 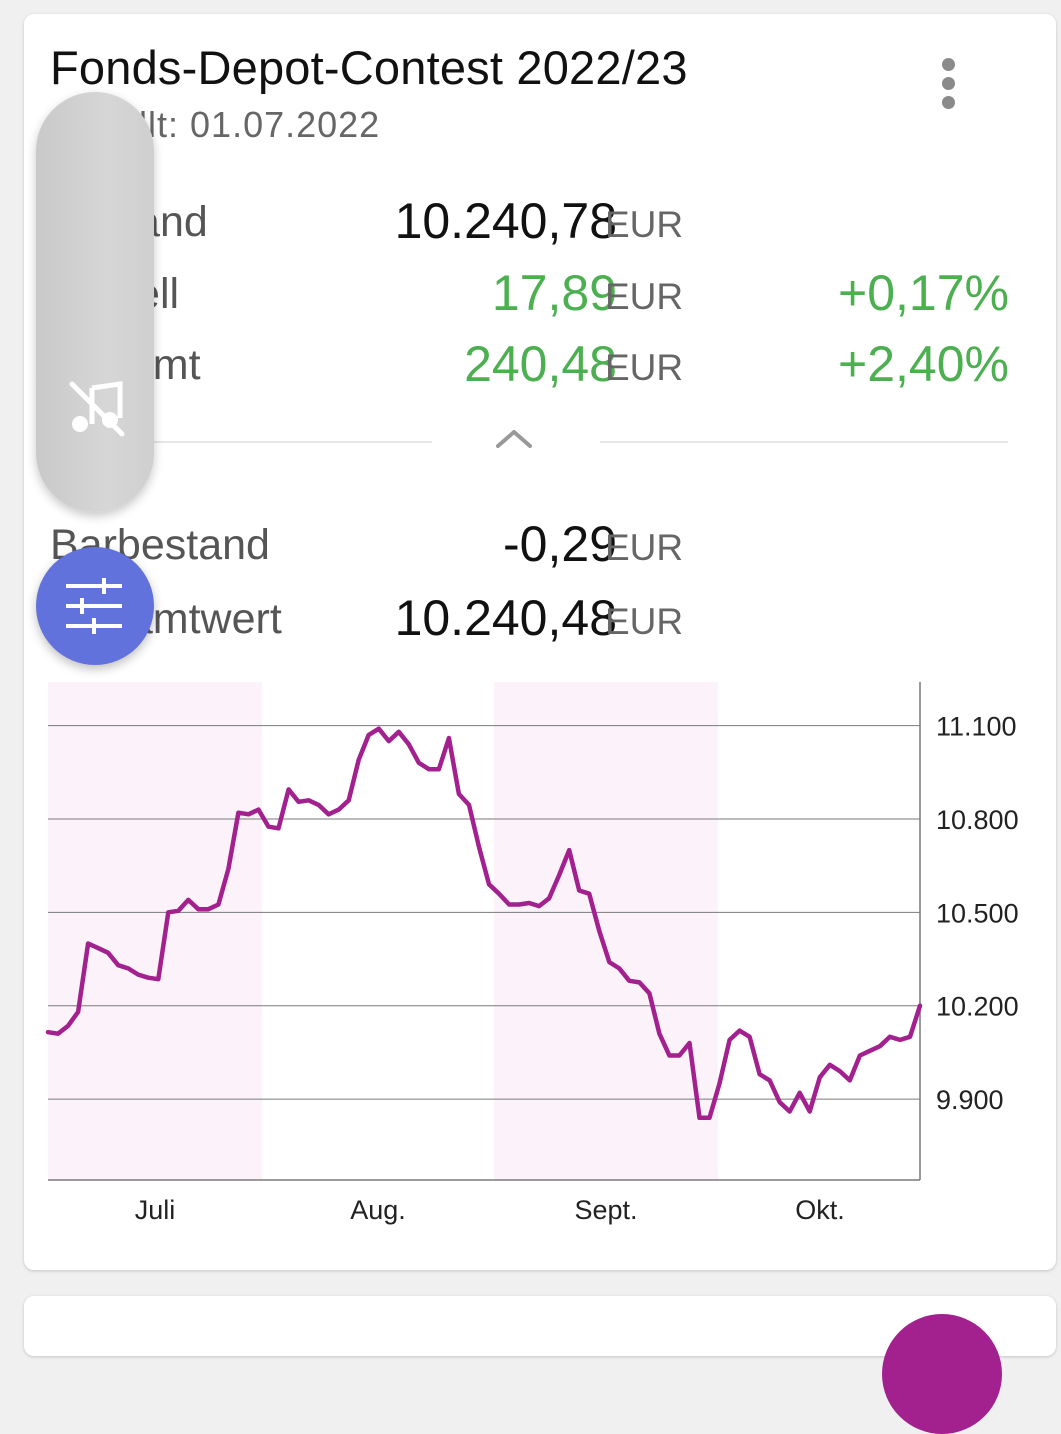 I want to click on gesamt-unit: EUR, so click(x=644, y=367).